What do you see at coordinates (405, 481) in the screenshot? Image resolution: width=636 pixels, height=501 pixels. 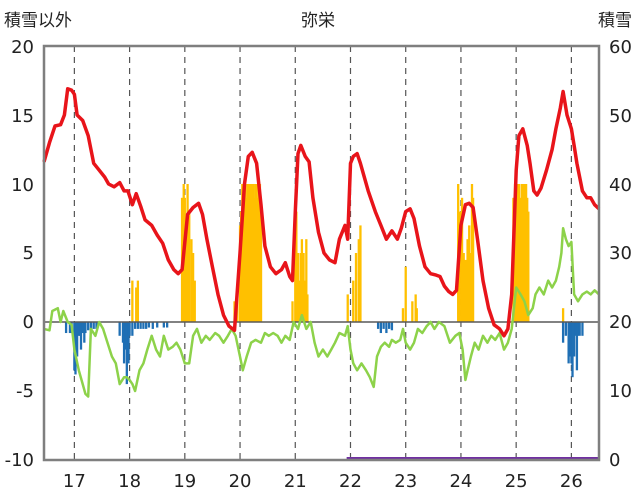 I see `x-tick-23: 23` at bounding box center [405, 481].